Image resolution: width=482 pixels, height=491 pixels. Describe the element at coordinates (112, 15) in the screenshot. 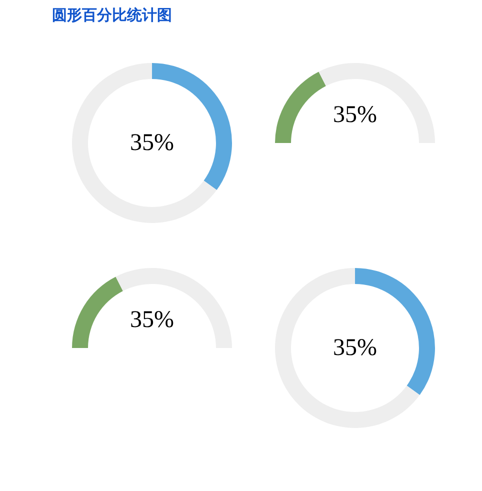

I see `chart-title: 圆形百分比统计图` at that location.